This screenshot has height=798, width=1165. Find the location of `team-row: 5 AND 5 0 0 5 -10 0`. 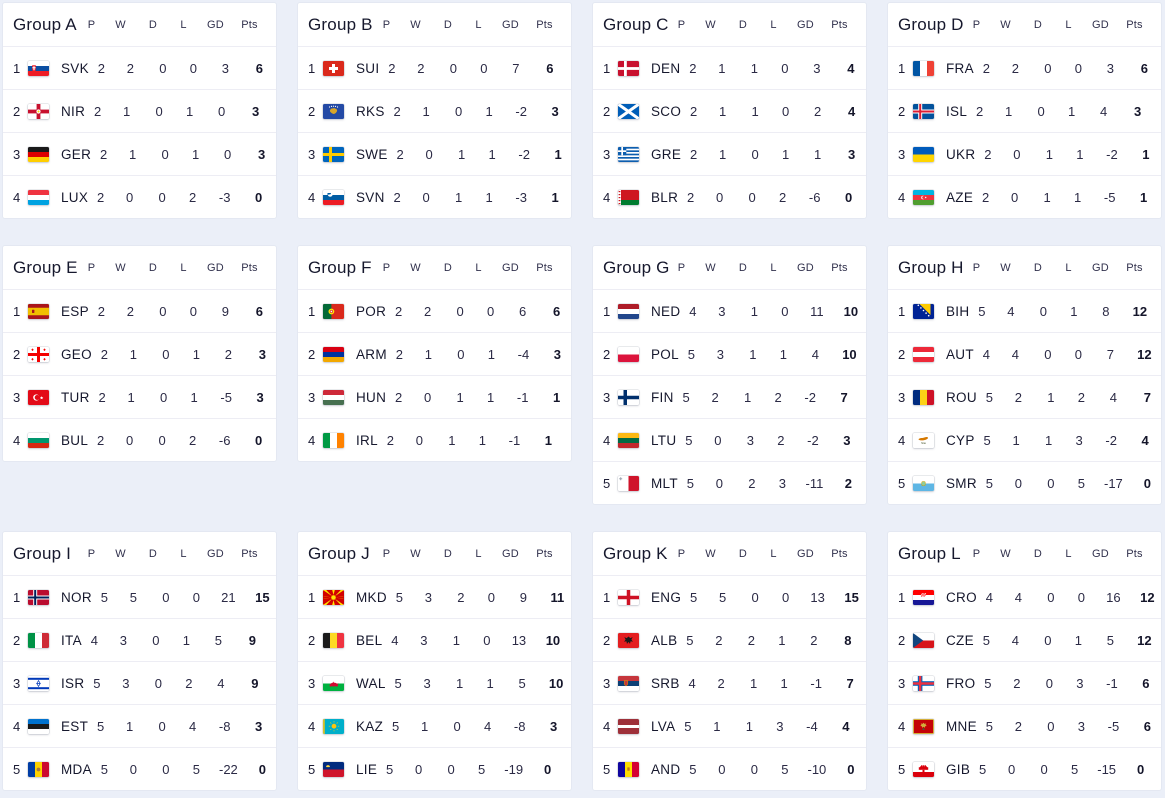

team-row: 5 AND 5 0 0 5 -10 0 is located at coordinates (729, 768).